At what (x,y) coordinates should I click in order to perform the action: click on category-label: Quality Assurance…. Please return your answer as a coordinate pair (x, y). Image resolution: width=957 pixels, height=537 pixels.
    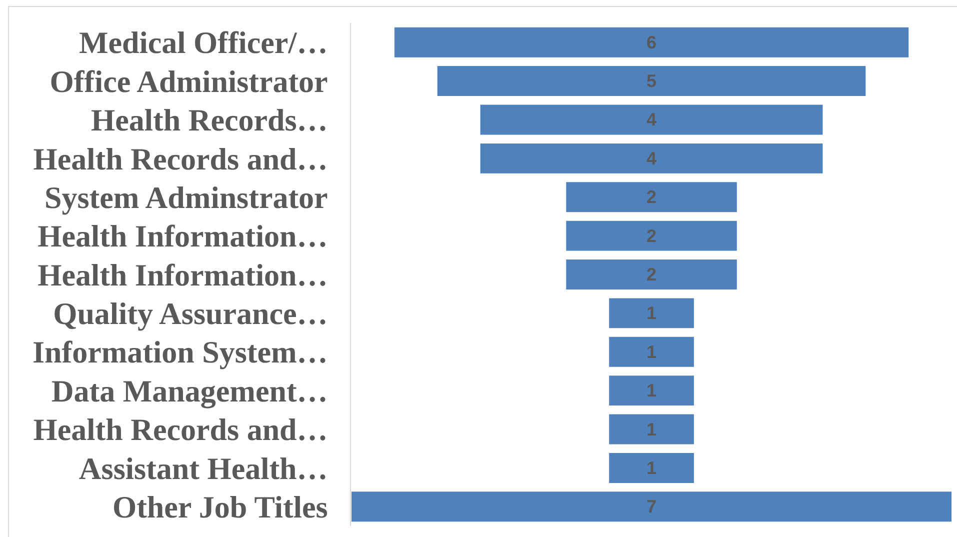
    Looking at the image, I should click on (190, 314).